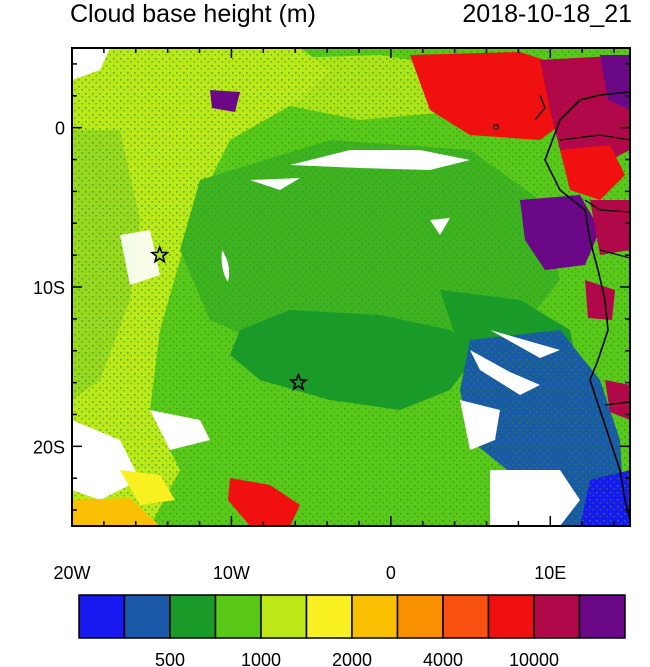 The height and width of the screenshot is (667, 650). Describe the element at coordinates (540, 107) in the screenshot. I see `coast-island` at that location.